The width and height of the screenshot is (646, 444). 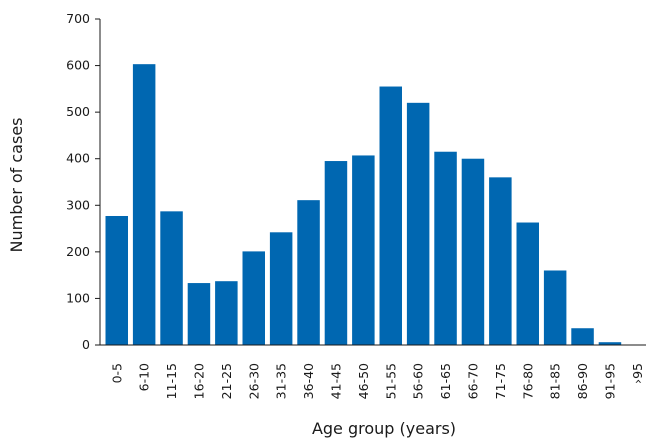 What do you see at coordinates (116, 373) in the screenshot?
I see `x-tick-label: 0-5` at bounding box center [116, 373].